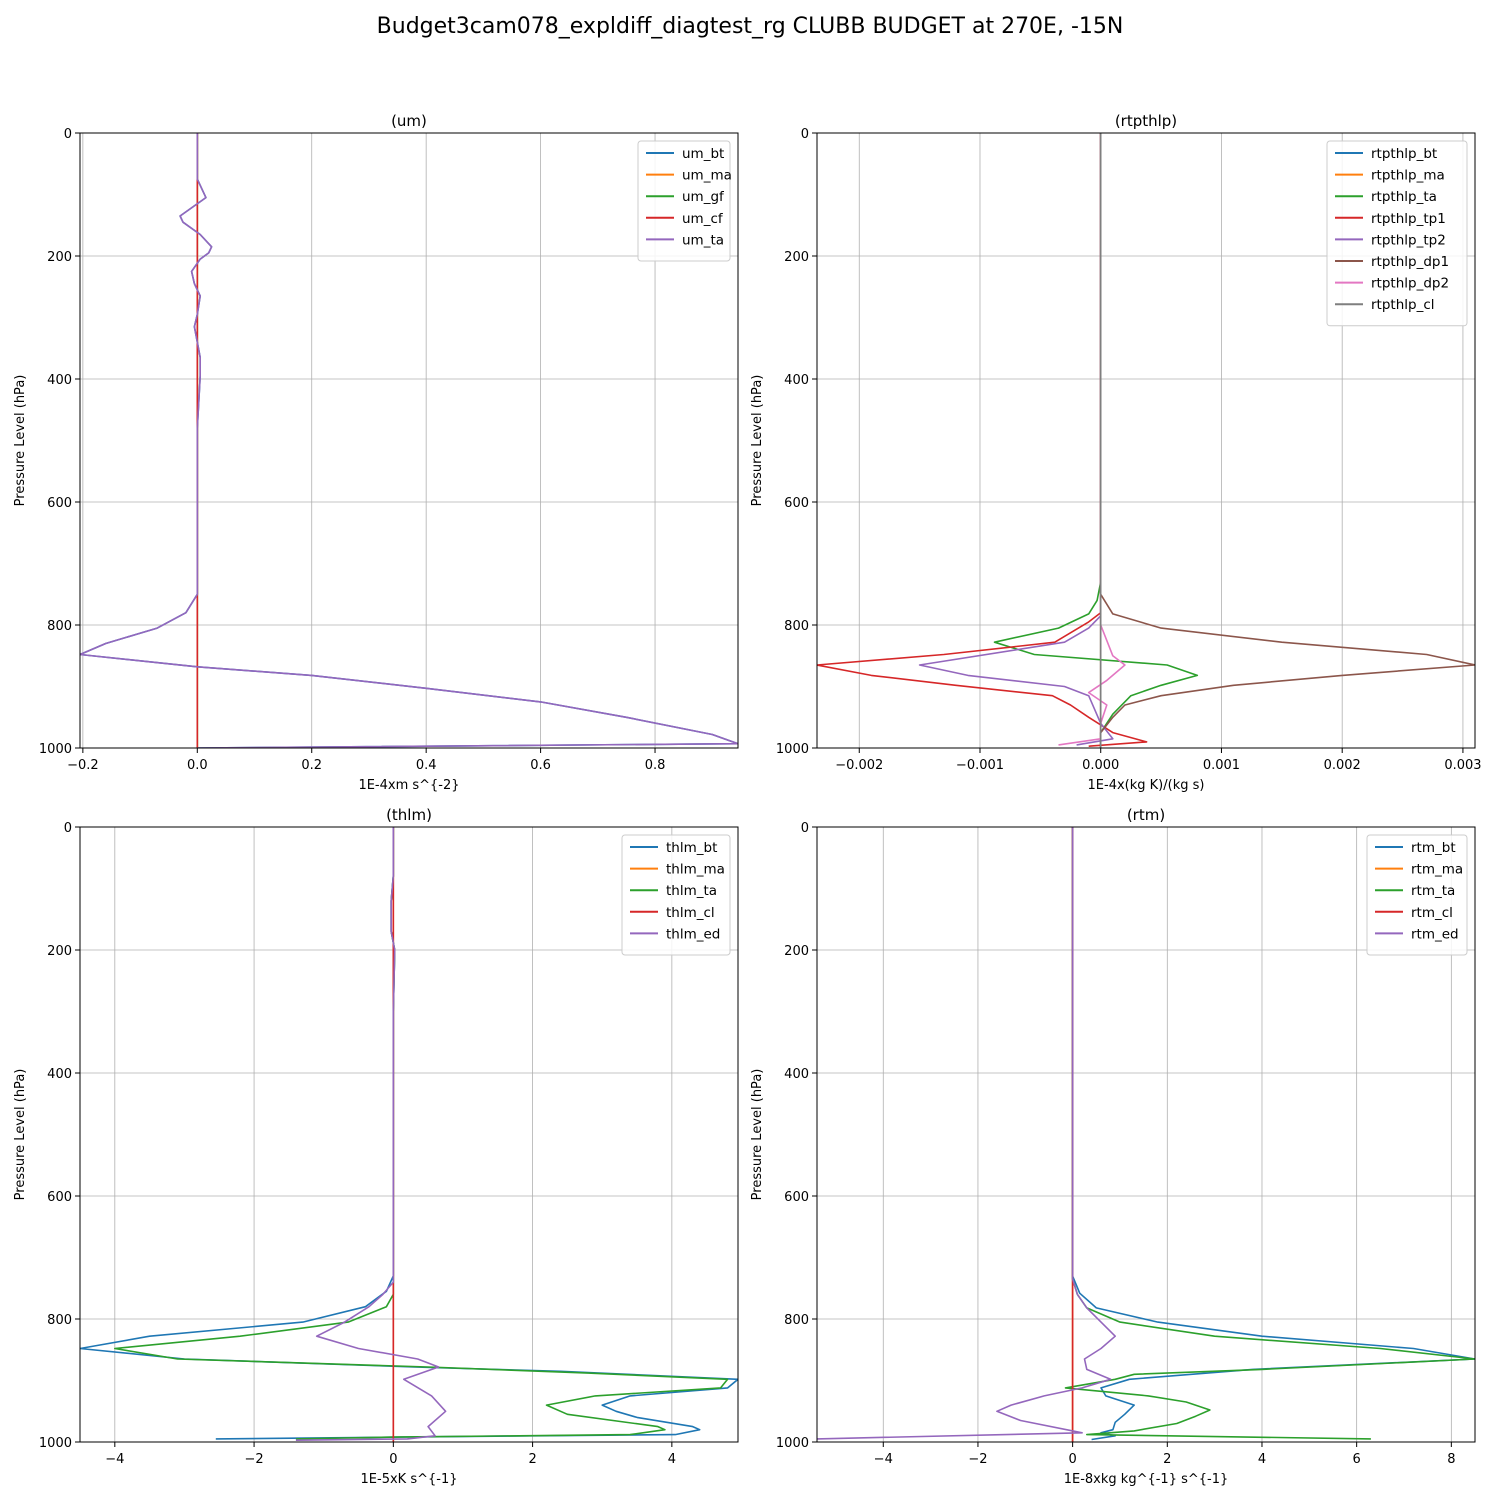  I want to click on series-line-rtm_bt, so click(1273, 1134).